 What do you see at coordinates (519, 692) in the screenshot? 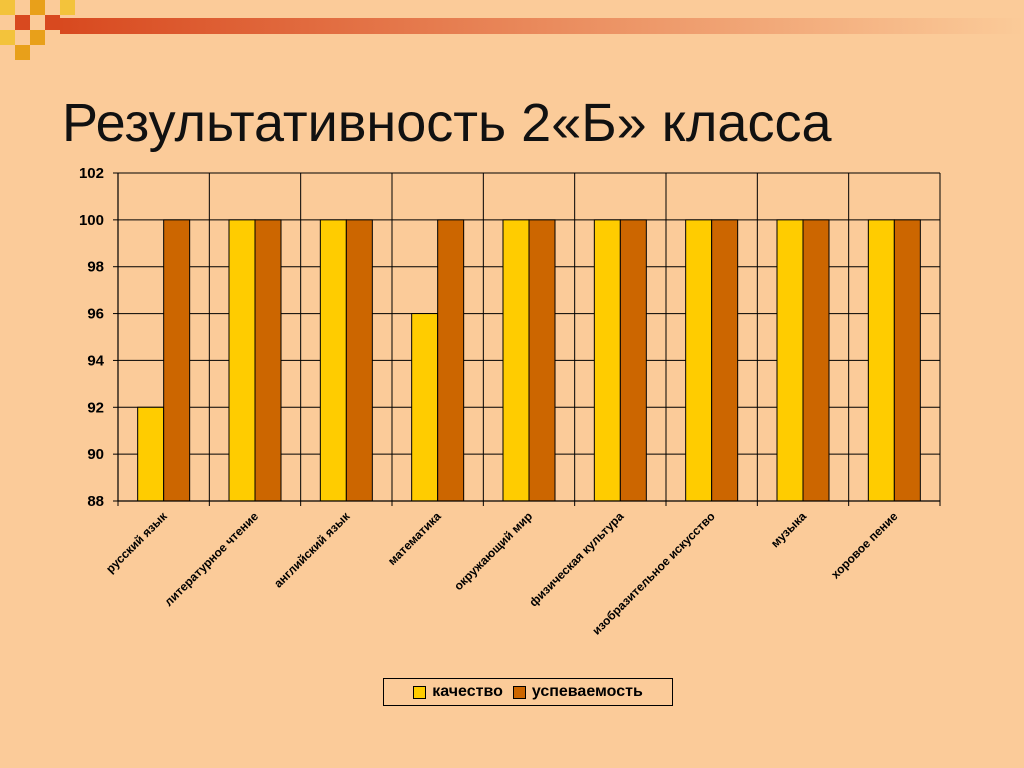
I see `legend-swatch-progress` at bounding box center [519, 692].